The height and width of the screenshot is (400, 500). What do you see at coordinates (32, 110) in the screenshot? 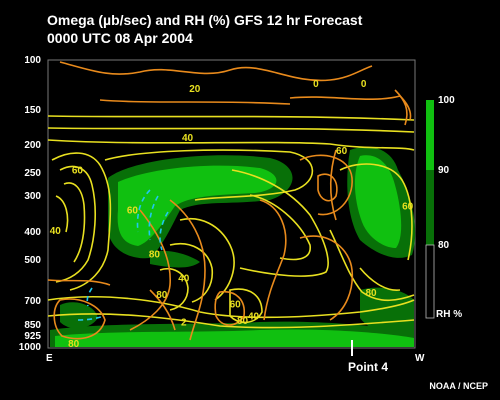
I see `y-tick-150: 150` at bounding box center [32, 110].